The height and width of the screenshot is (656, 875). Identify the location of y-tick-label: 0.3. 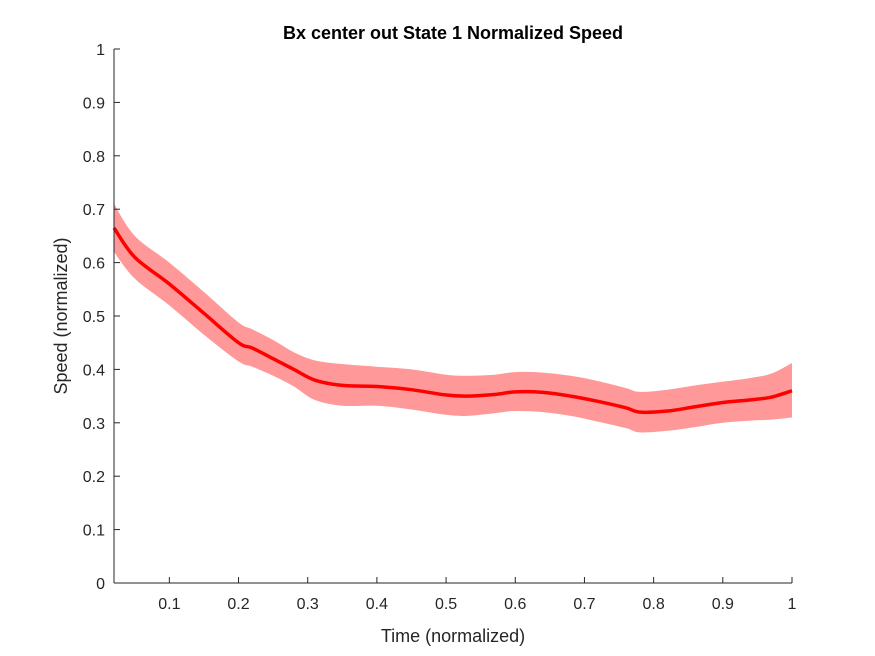
(94, 424).